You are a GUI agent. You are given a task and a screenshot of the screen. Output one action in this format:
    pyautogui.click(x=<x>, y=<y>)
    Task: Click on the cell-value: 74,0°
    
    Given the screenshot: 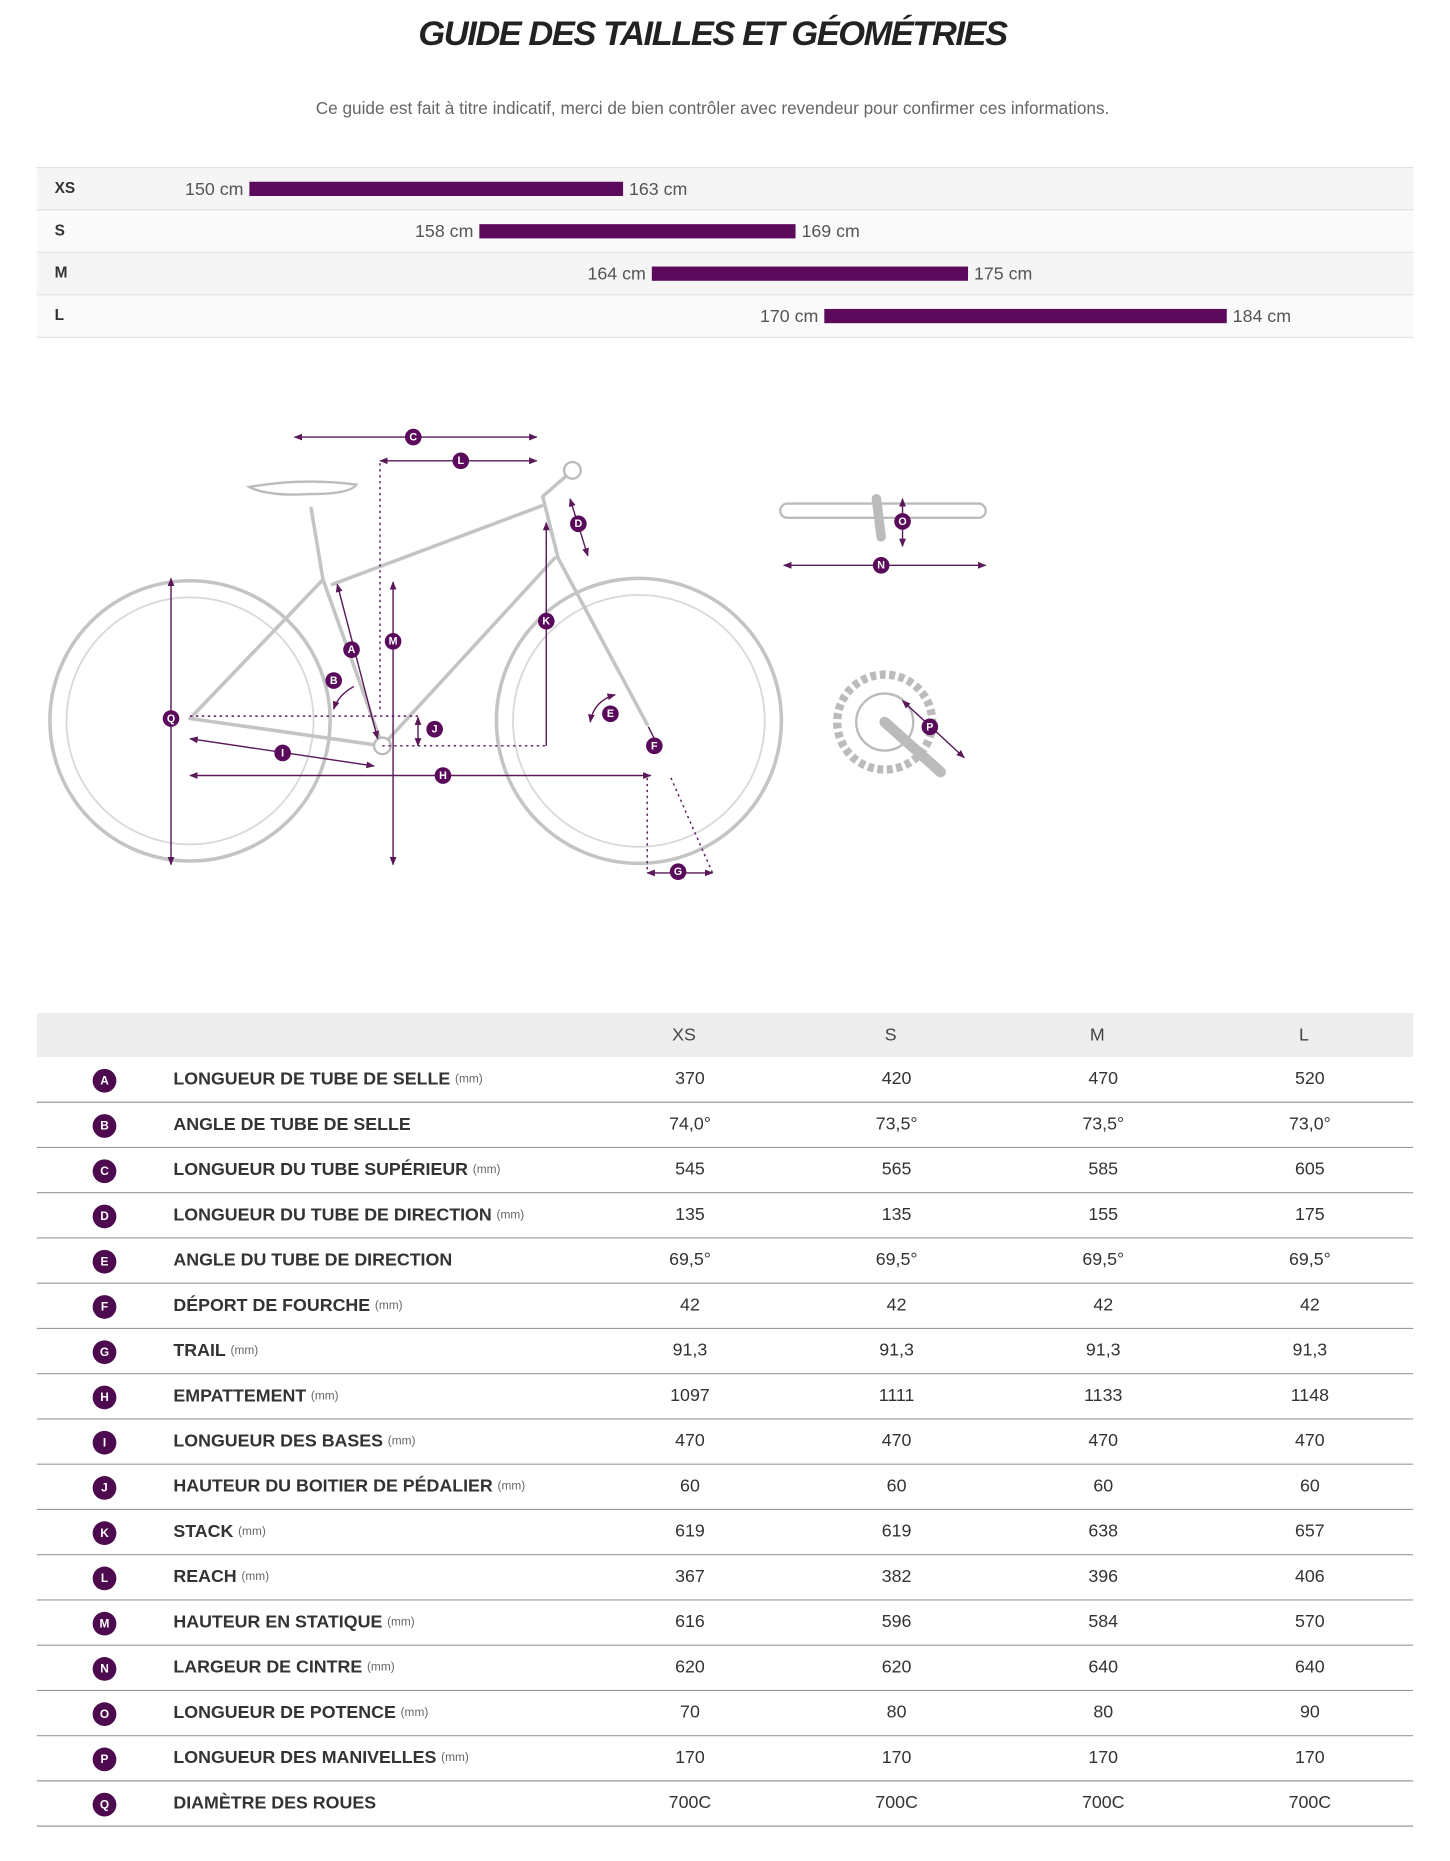 What is the action you would take?
    pyautogui.click(x=690, y=1123)
    